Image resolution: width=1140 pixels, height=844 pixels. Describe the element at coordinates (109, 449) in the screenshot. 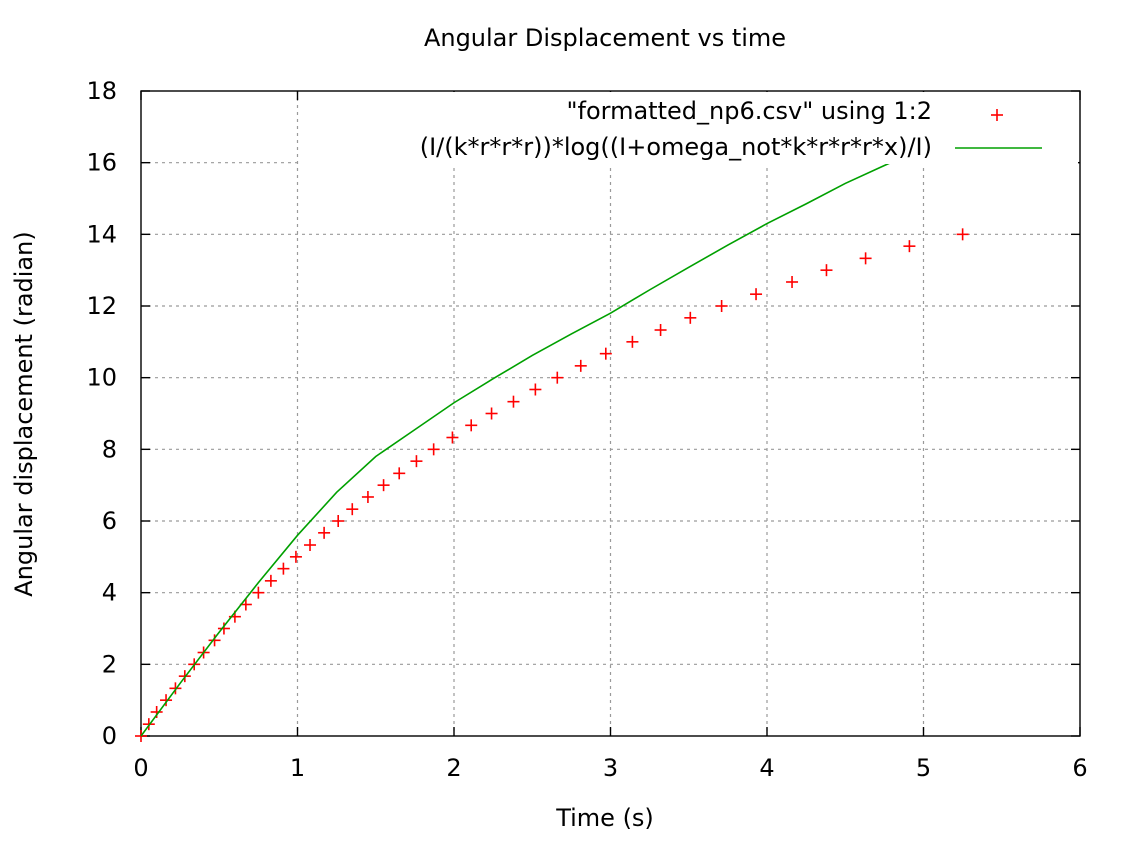

I see `y-tick-label: 8` at that location.